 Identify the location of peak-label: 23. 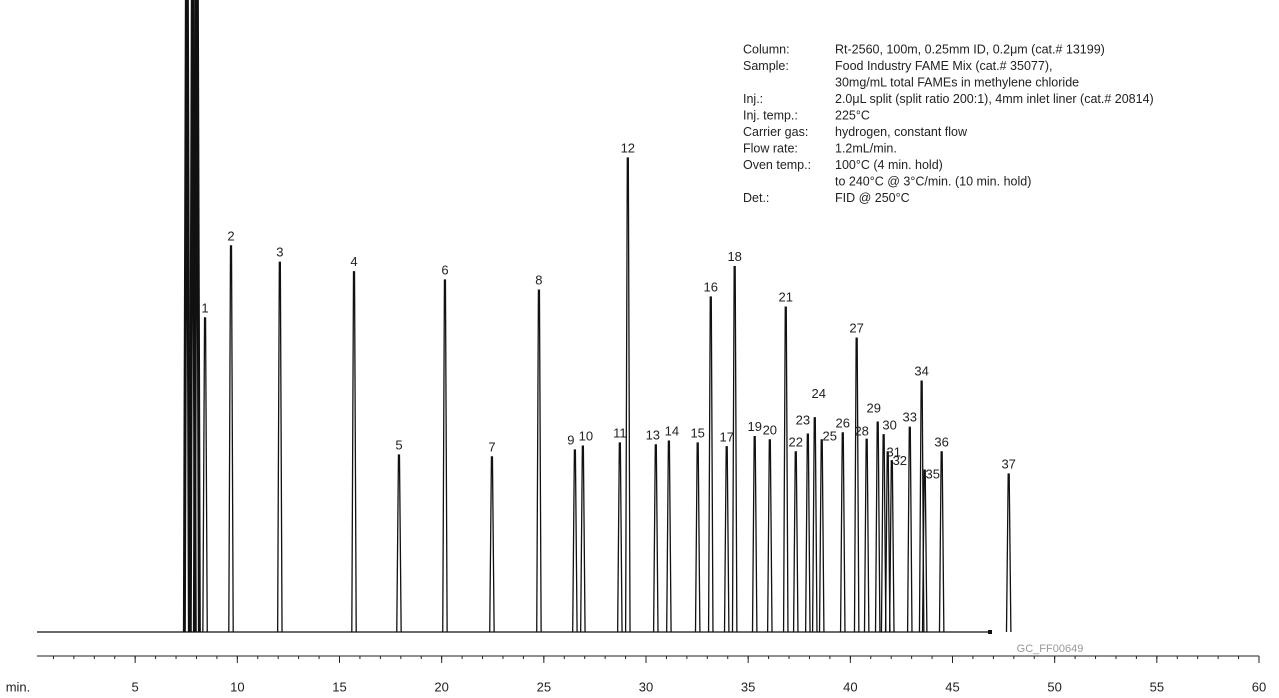
(803, 420).